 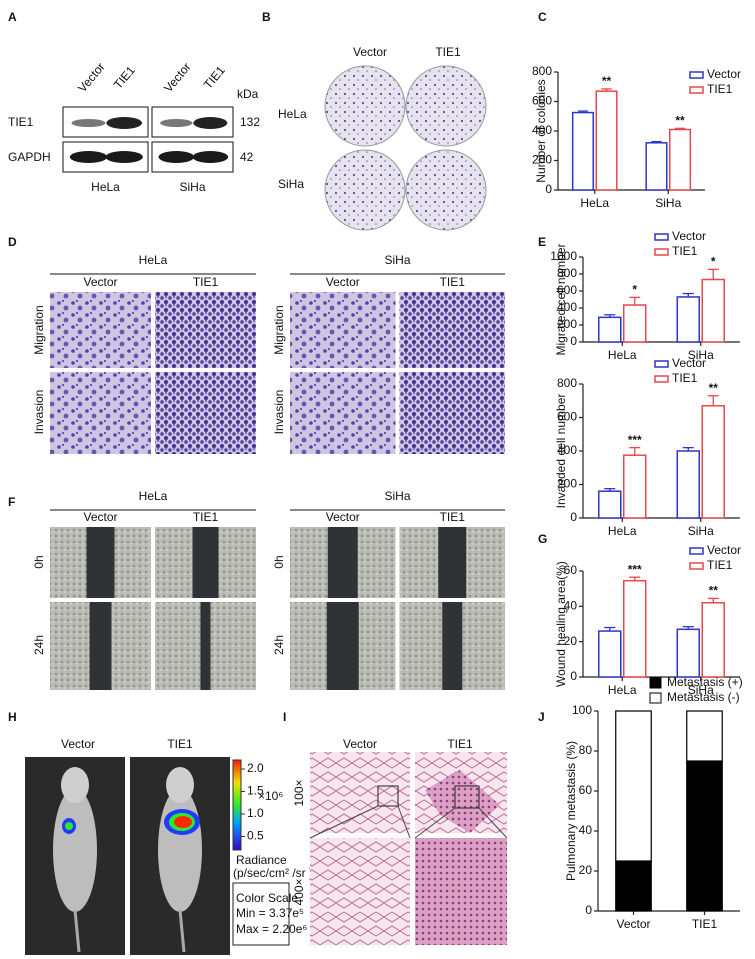 I want to click on wound-row: 24h, so click(x=279, y=645).